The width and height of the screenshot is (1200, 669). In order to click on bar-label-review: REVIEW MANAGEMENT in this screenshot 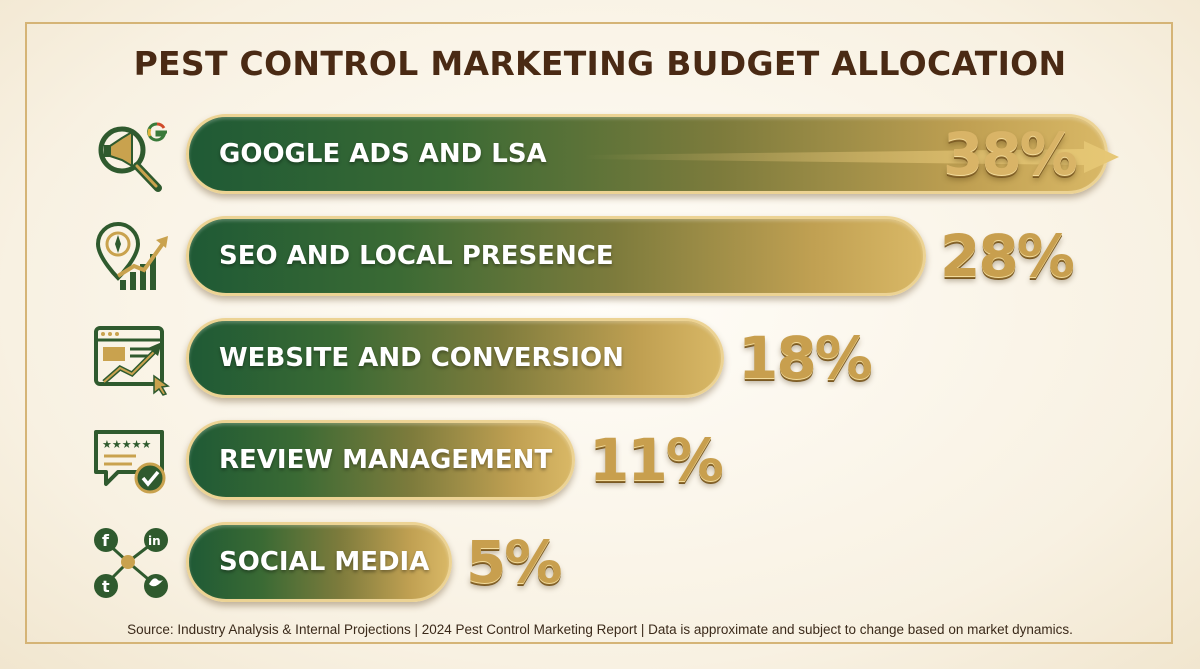, I will do `click(386, 460)`.